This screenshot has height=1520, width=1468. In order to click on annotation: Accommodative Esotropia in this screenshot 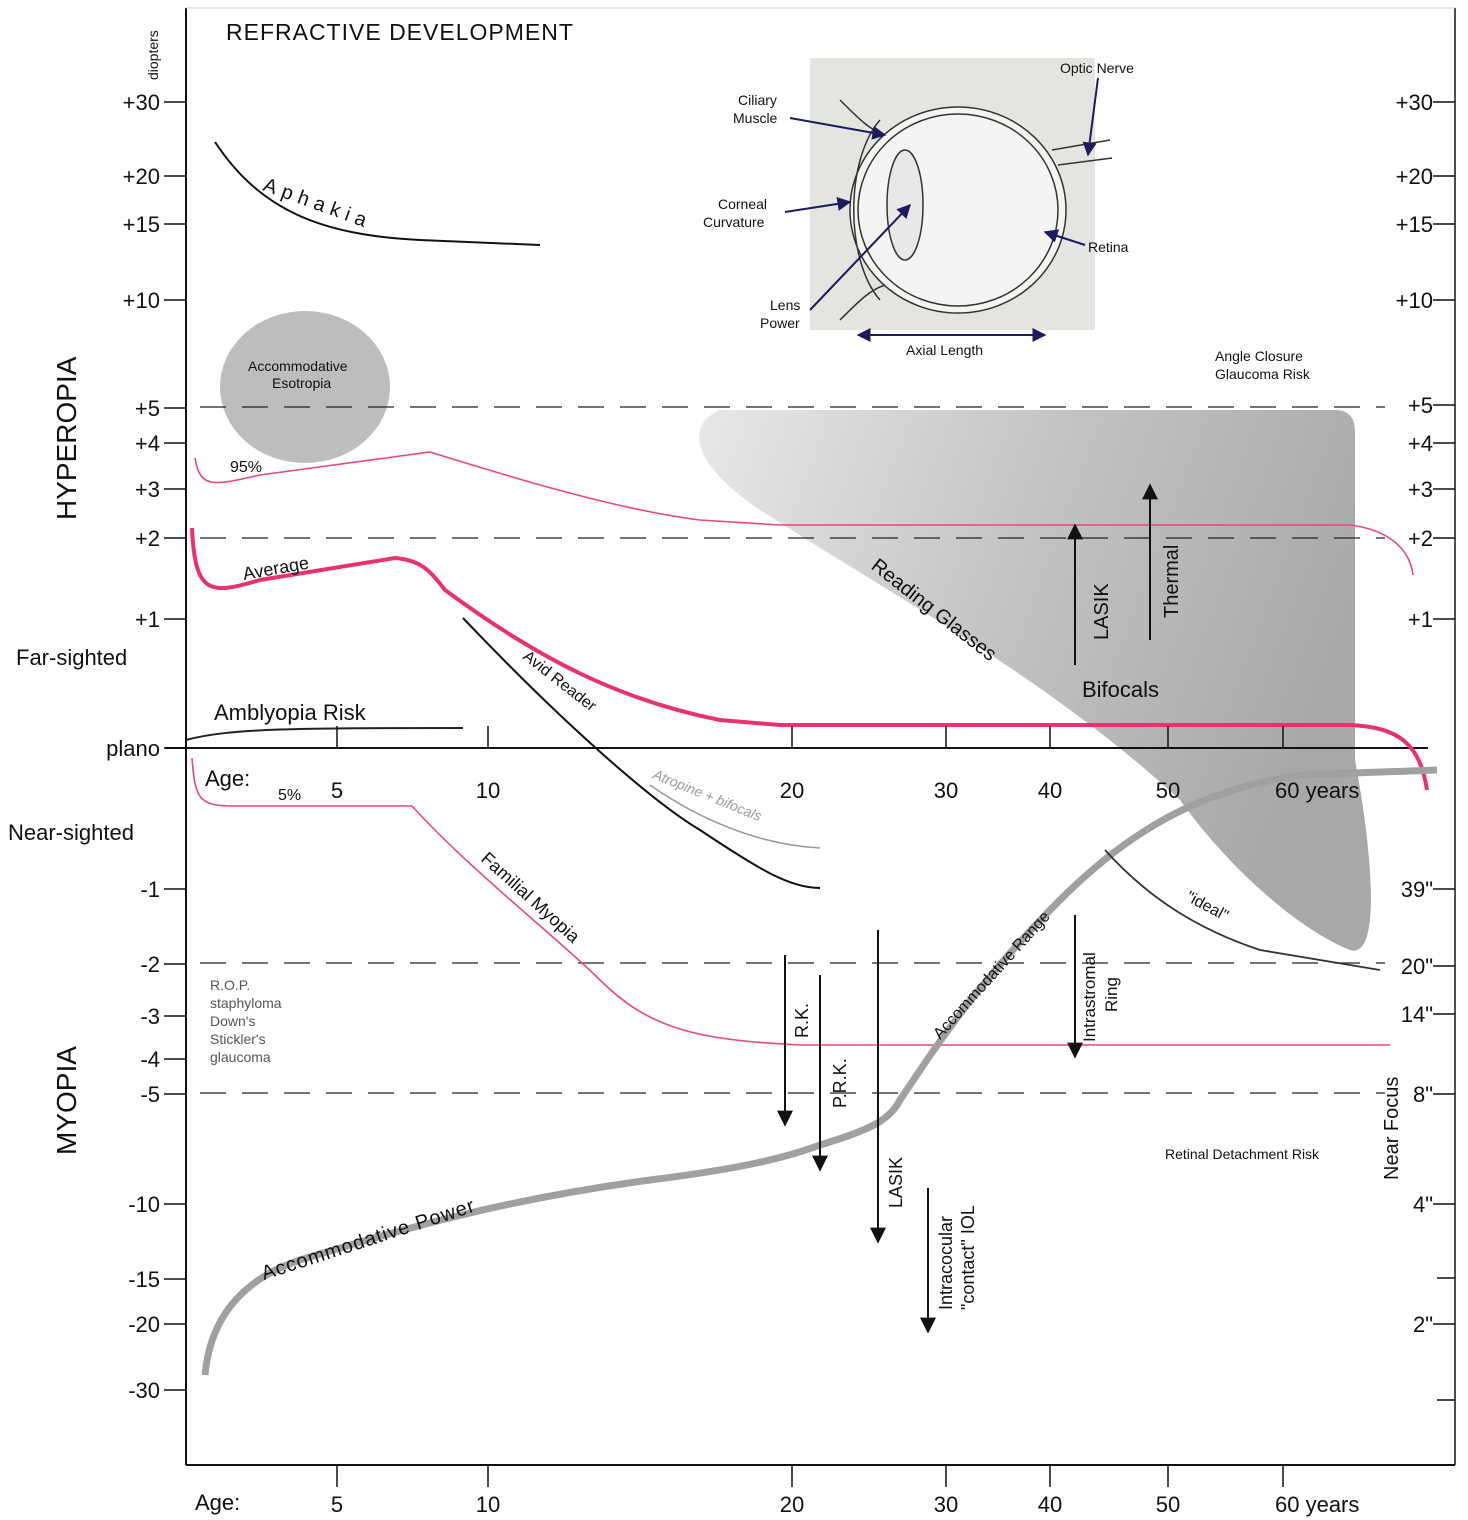, I will do `click(298, 374)`.